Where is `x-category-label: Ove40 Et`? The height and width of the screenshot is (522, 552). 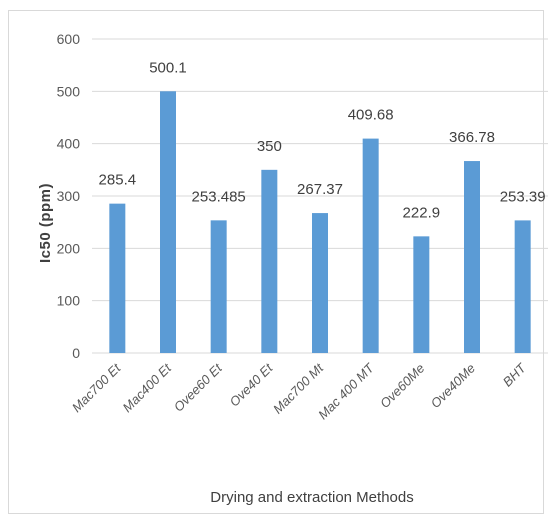
x-category-label: Ove40 Et is located at coordinates (252, 385).